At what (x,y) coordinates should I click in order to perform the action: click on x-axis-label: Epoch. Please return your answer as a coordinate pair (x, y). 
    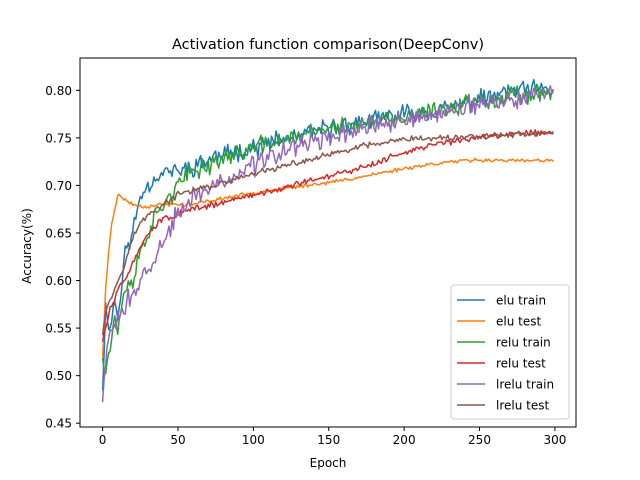
    Looking at the image, I should click on (328, 463).